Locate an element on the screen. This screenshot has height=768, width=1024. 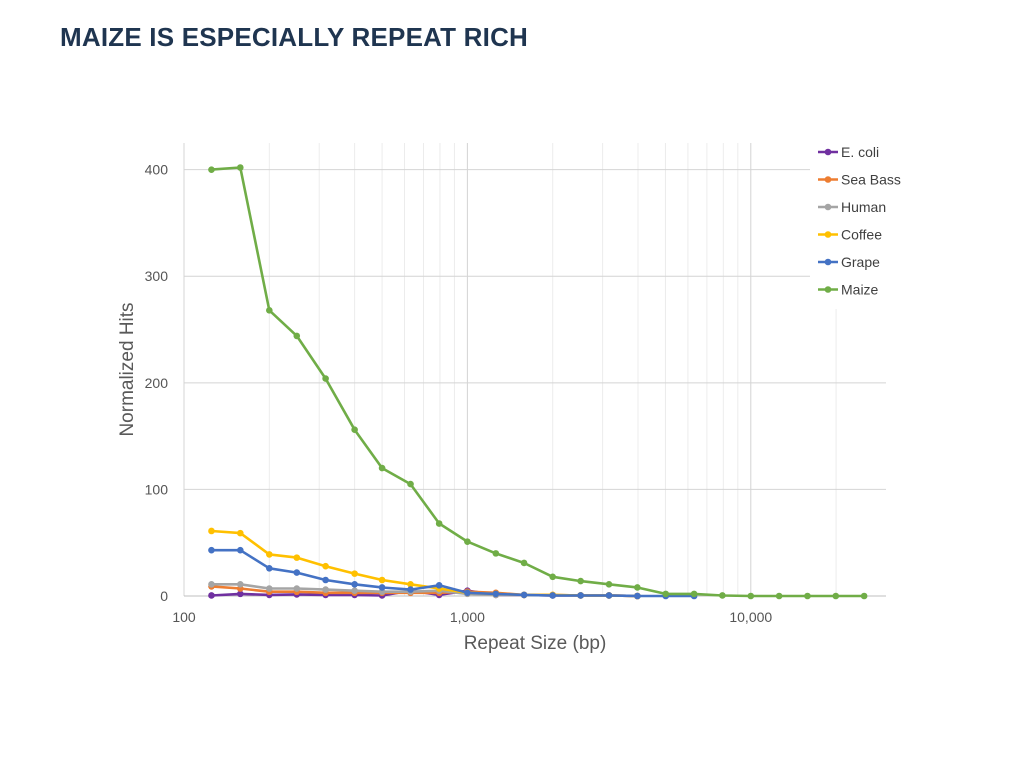
series-line-grape is located at coordinates (453, 573).